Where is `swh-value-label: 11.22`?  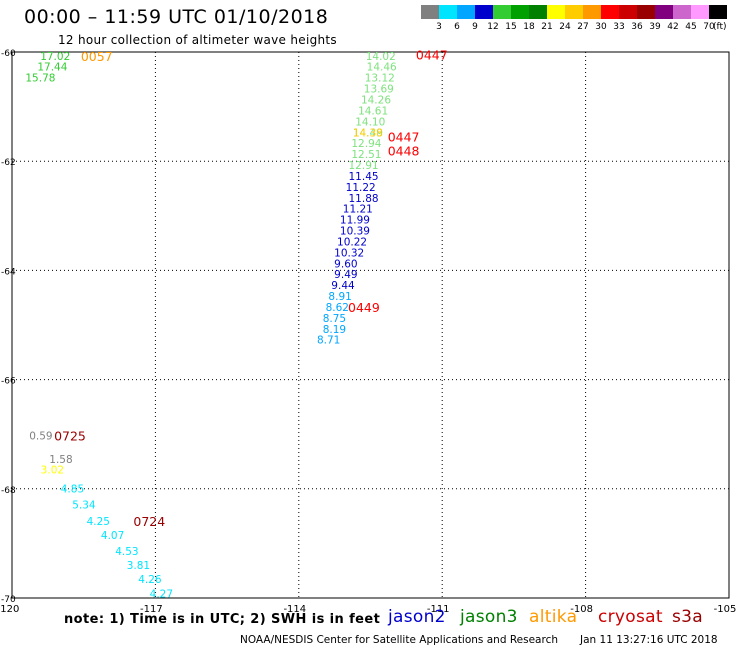
swh-value-label: 11.22 is located at coordinates (361, 188).